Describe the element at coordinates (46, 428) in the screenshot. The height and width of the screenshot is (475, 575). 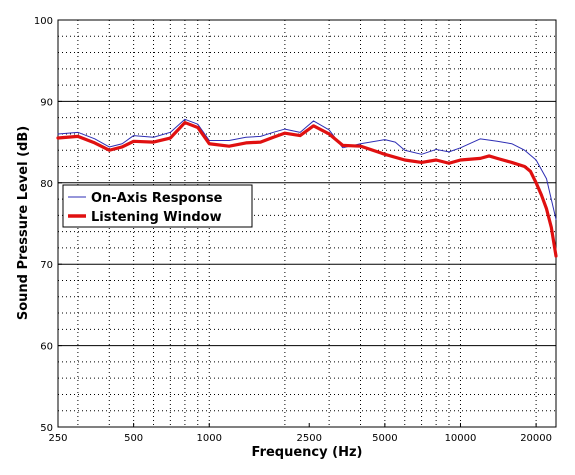
I see `y-tick-label: 50` at that location.